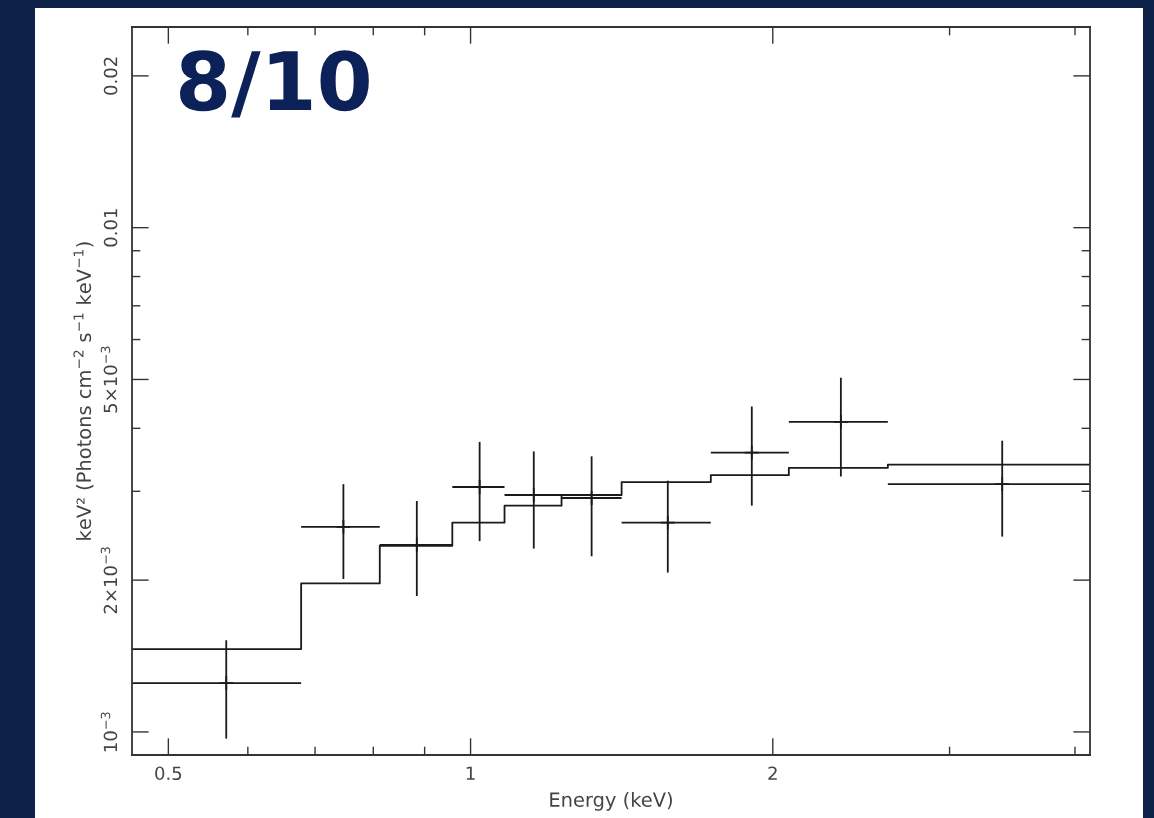 This screenshot has height=818, width=1154. I want to click on y-tick-label: 10$^{−3}$, so click(109, 732).